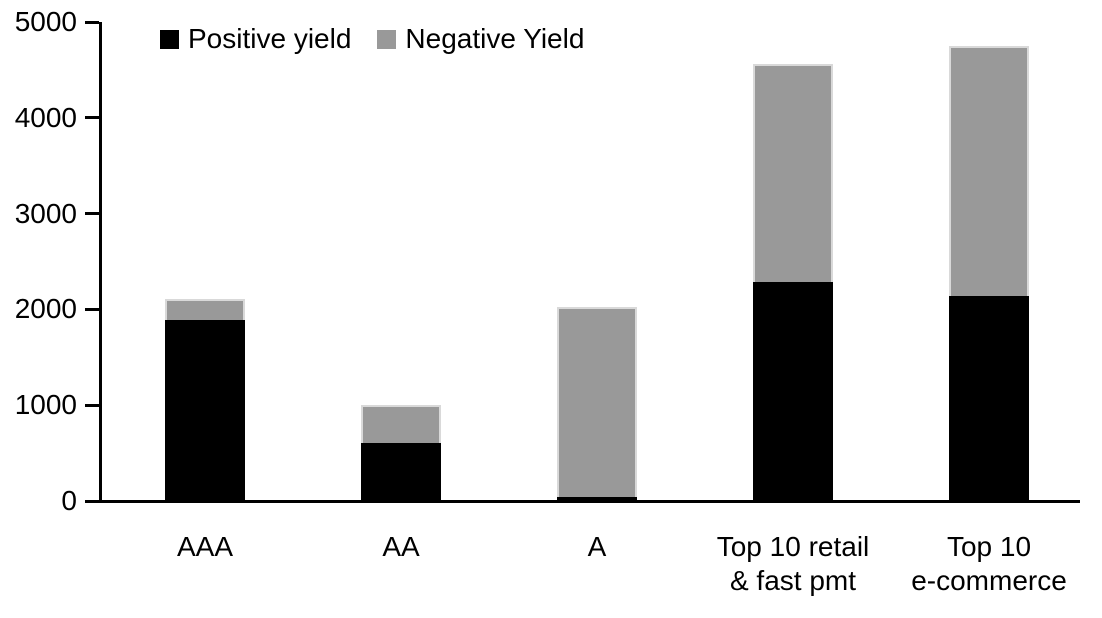  Describe the element at coordinates (100, 262) in the screenshot. I see `y-axis-line` at that location.